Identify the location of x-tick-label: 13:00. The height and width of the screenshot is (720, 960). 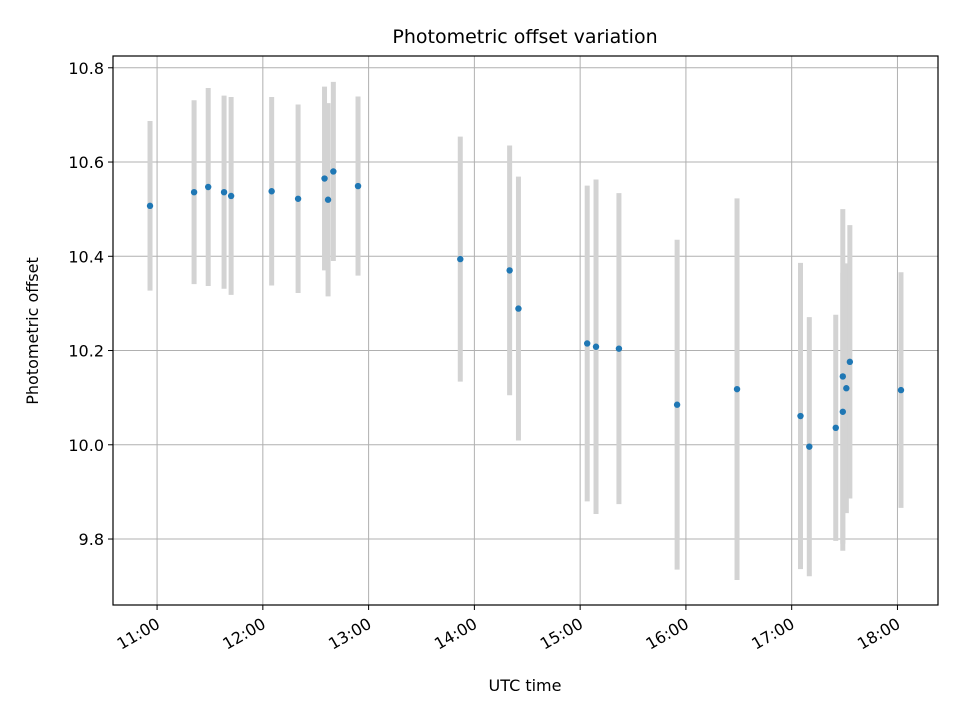
(349, 634).